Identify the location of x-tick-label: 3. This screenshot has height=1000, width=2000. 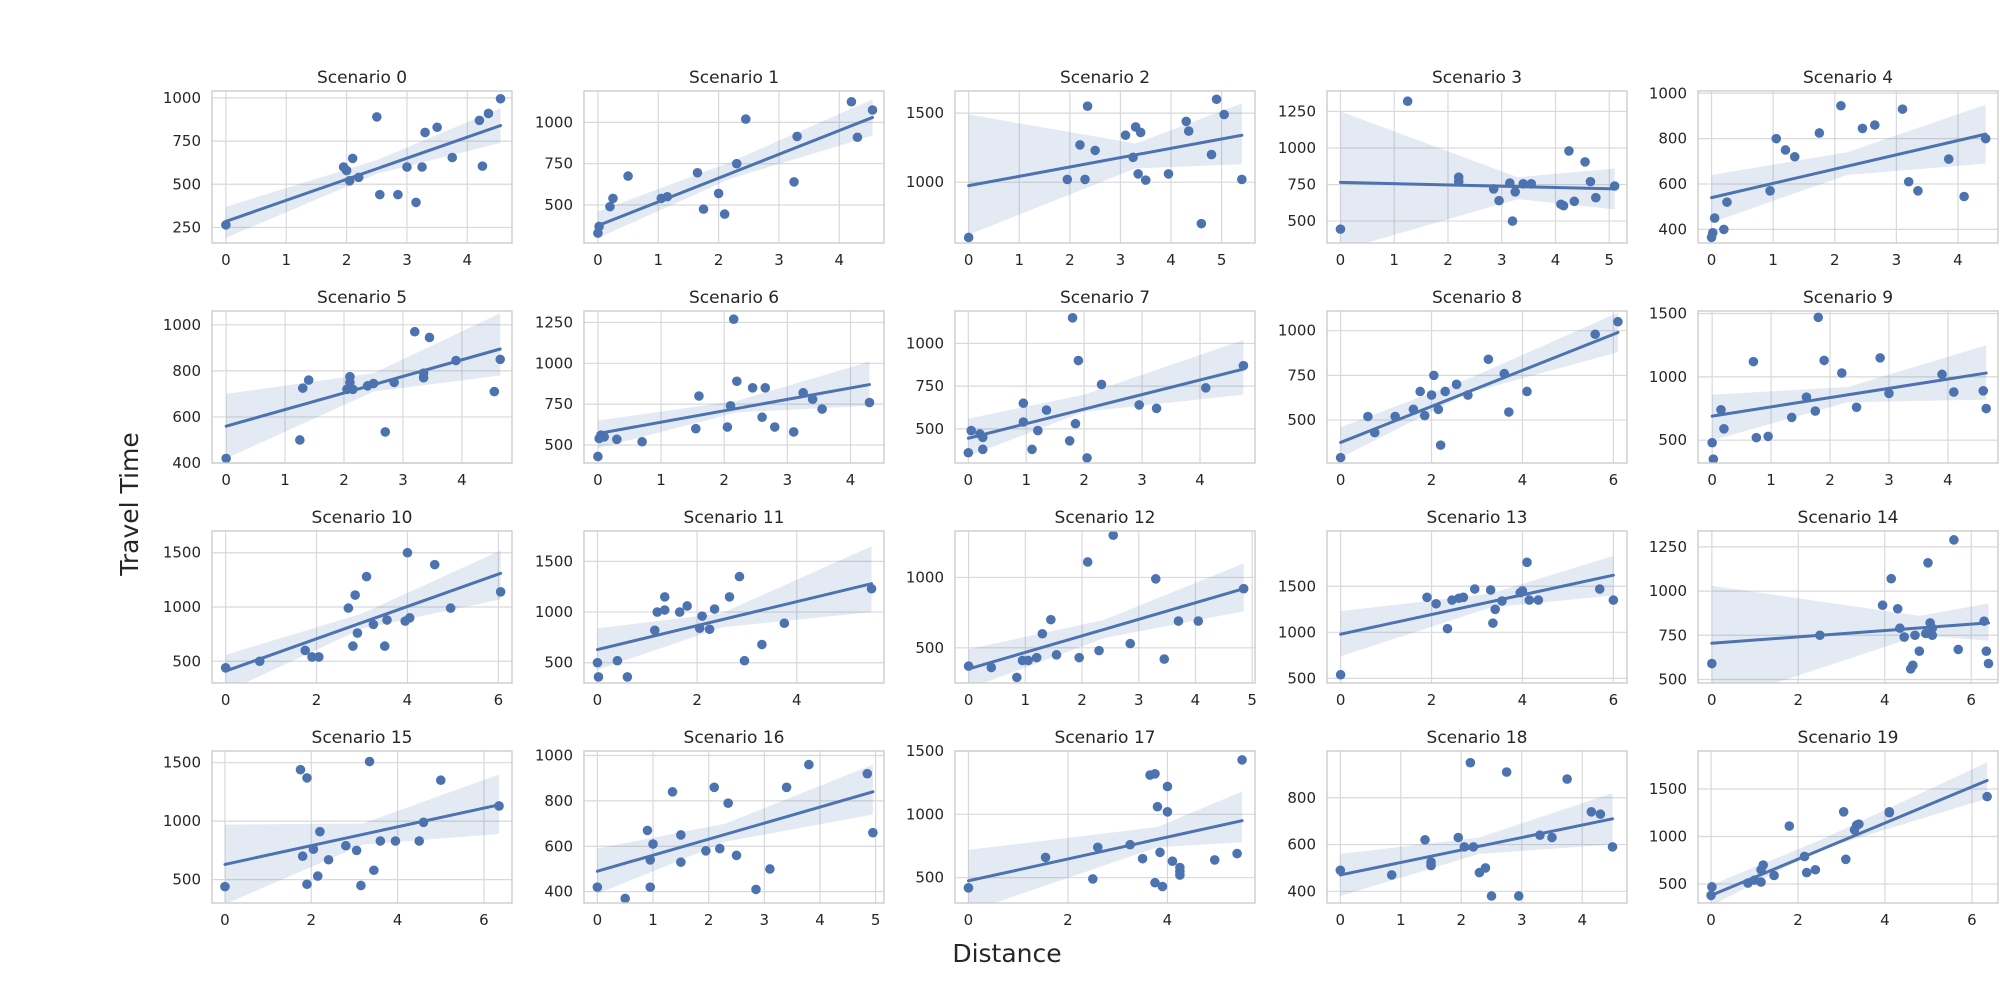
(403, 480).